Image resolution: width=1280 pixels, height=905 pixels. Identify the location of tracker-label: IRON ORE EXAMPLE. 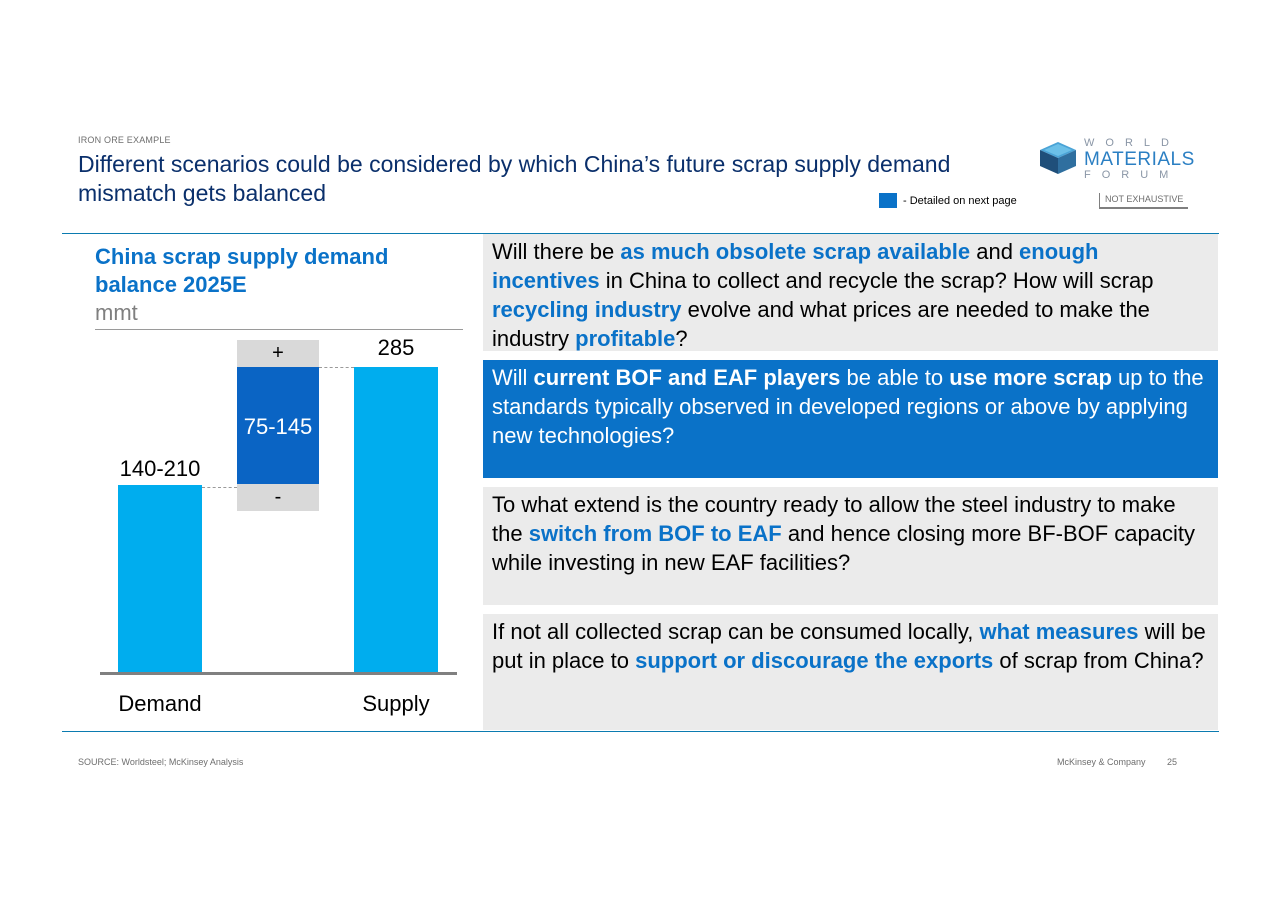
(124, 140).